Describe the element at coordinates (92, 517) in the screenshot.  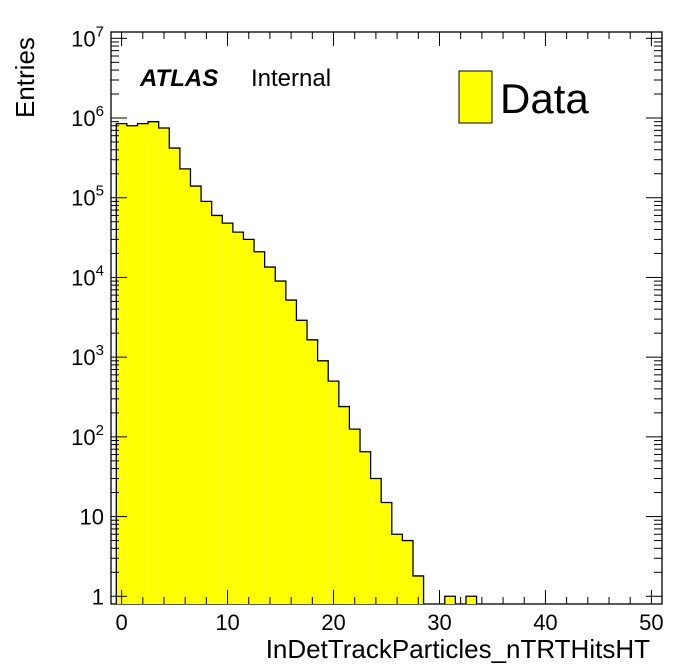
I see `y-tick-label: 10` at that location.